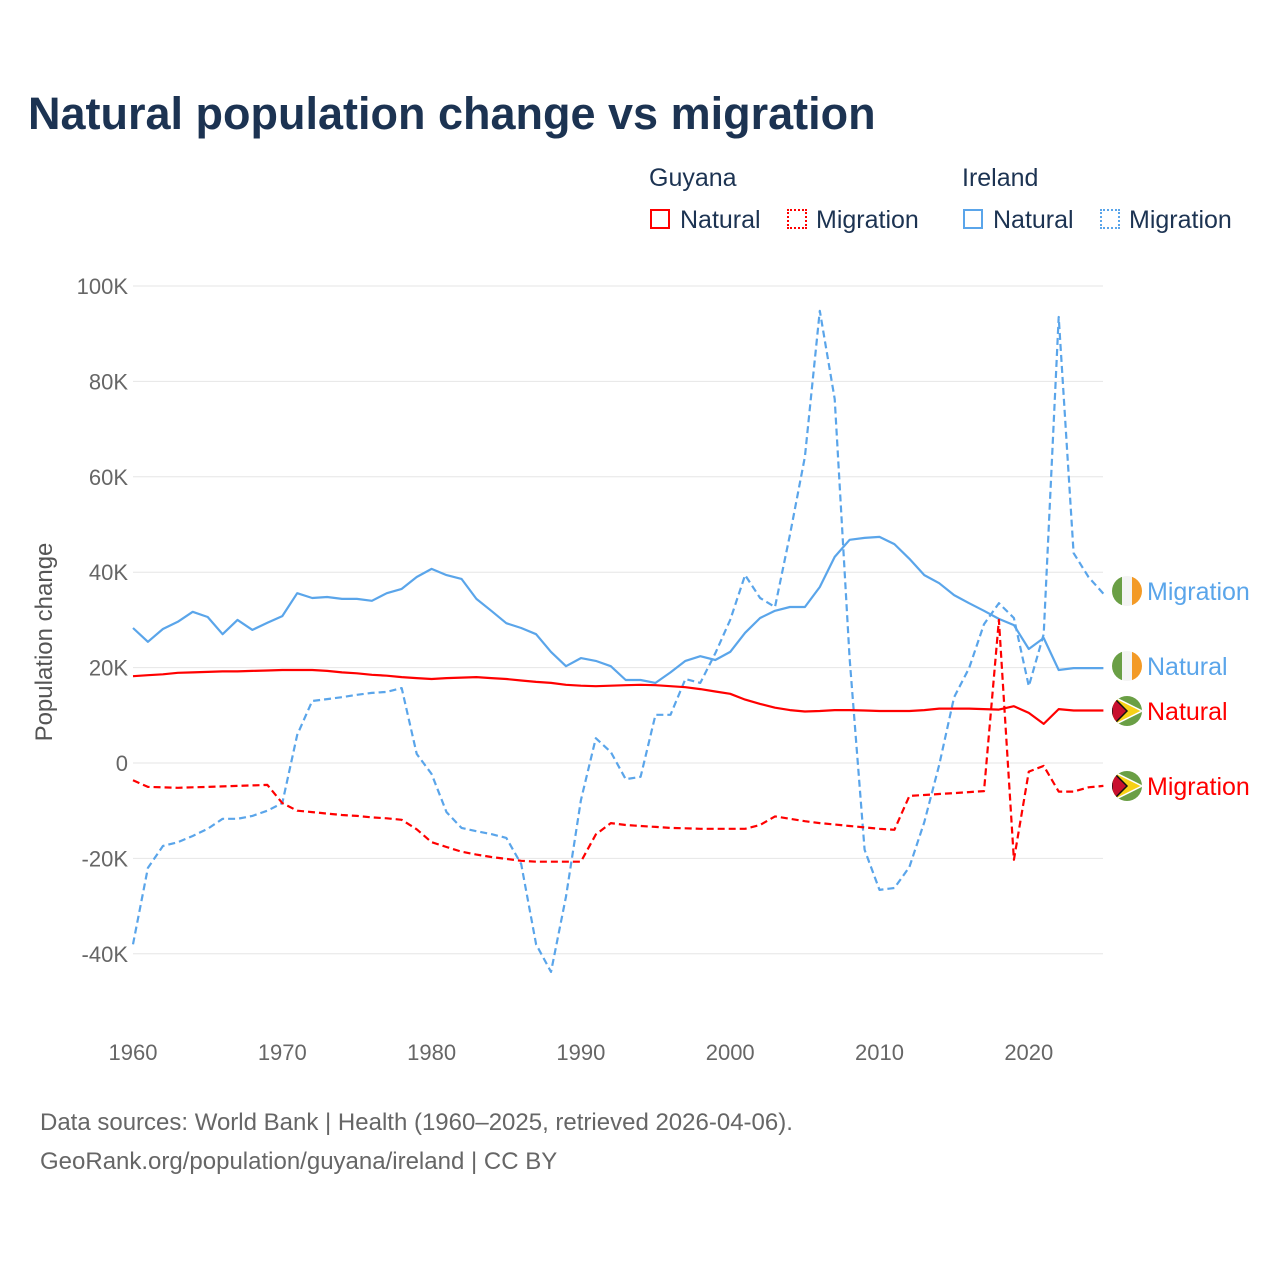  I want to click on legend-guyana-migration: Migration, so click(867, 220).